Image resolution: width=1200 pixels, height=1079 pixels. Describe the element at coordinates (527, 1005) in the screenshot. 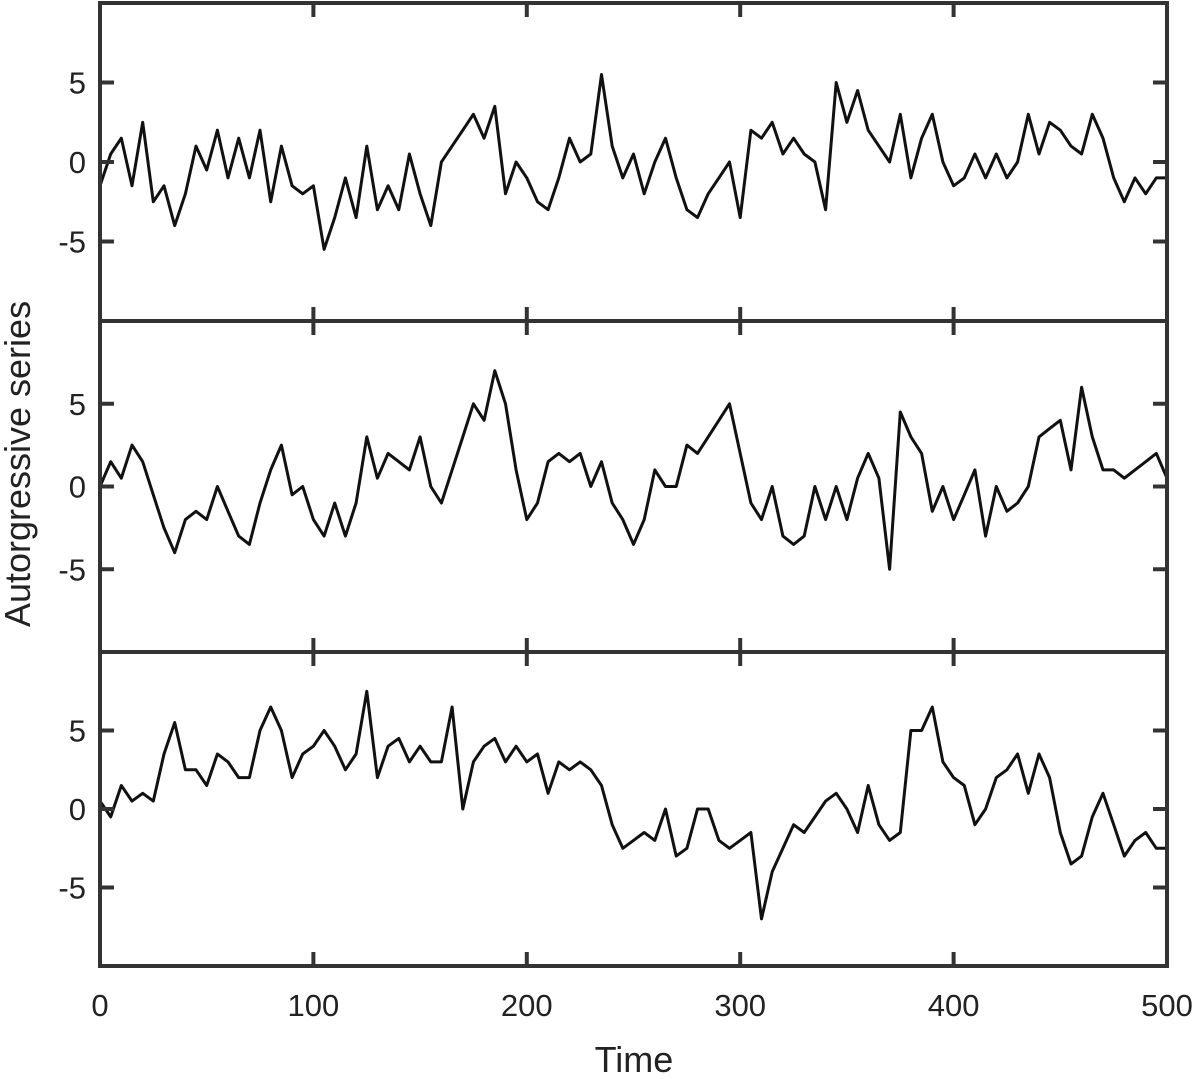

I see `x-tick-label: 200` at that location.